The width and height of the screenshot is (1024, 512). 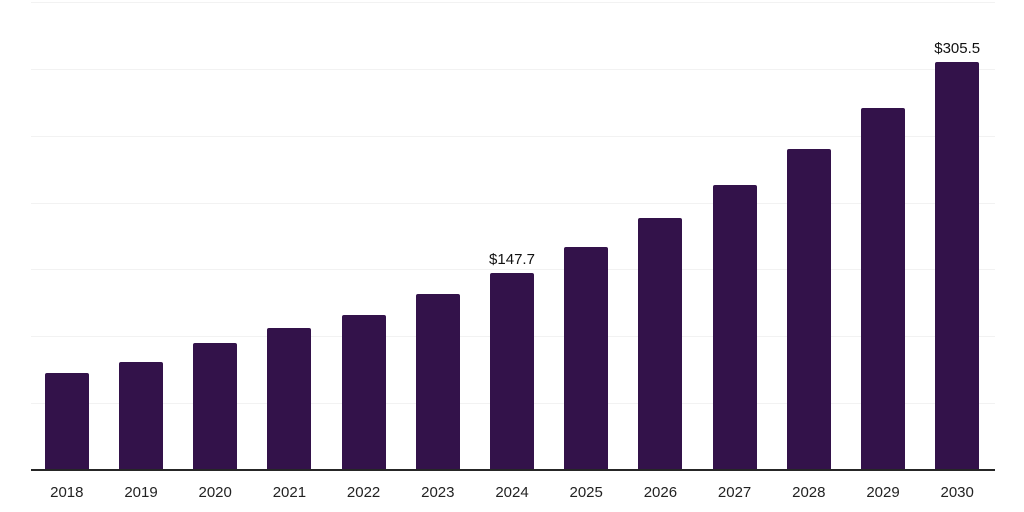 I want to click on bar-2023, so click(x=437, y=382).